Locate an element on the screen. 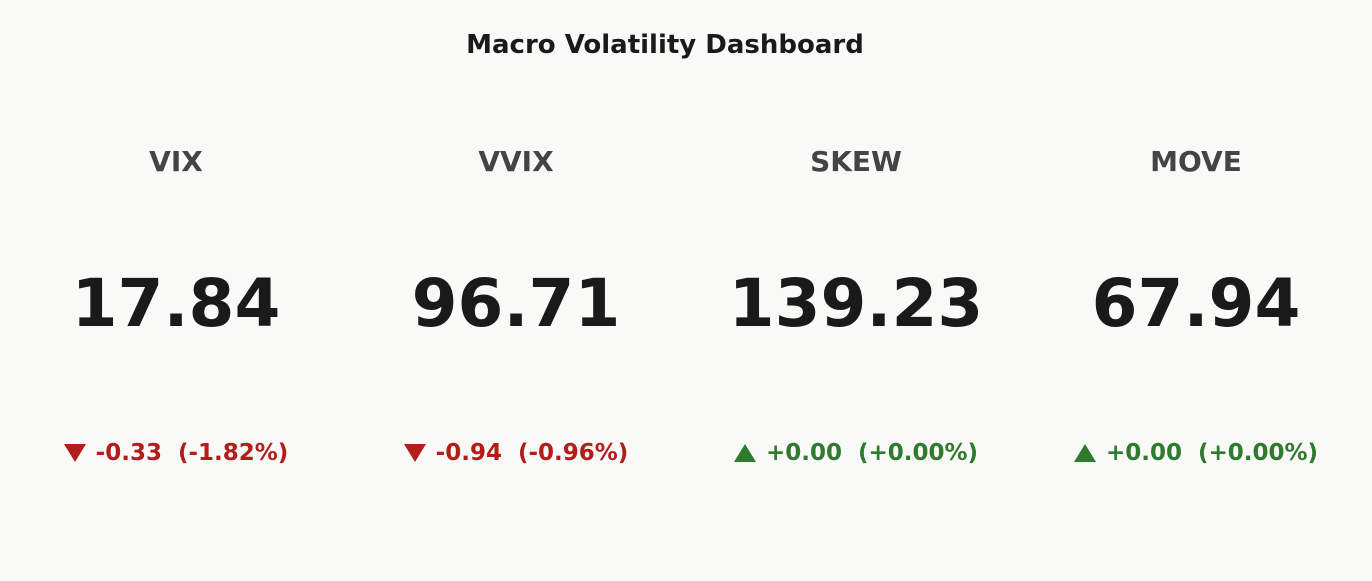  metric-name: MOVE is located at coordinates (1196, 161).